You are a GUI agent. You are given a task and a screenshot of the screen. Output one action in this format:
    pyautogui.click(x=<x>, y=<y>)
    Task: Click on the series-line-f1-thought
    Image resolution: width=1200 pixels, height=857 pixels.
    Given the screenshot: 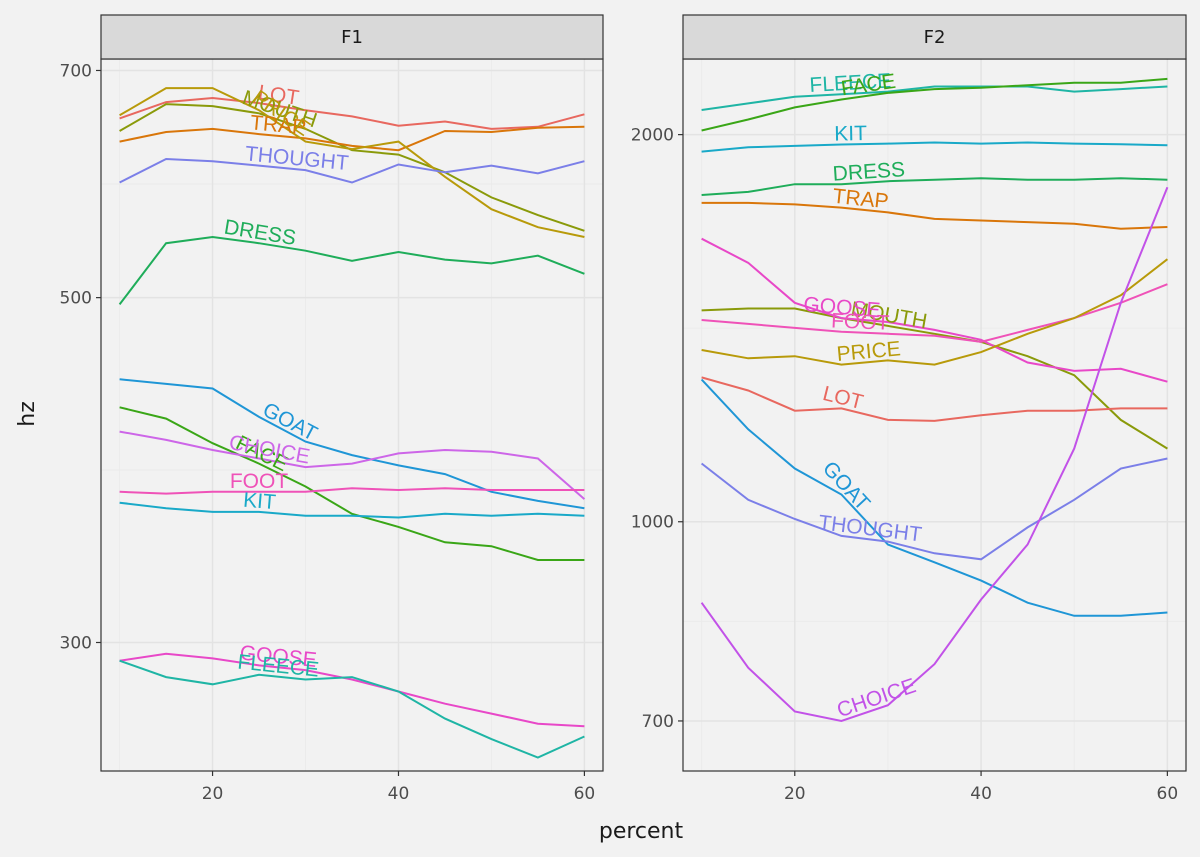 What is the action you would take?
    pyautogui.click(x=352, y=170)
    